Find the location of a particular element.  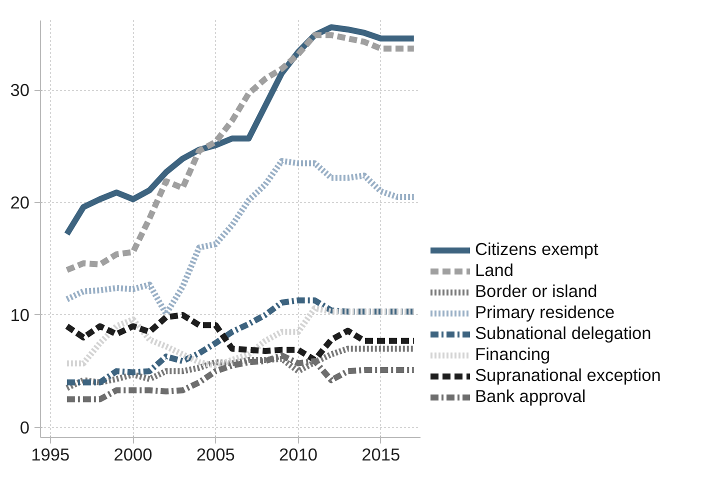

legend-label: Bank approval is located at coordinates (530, 396).